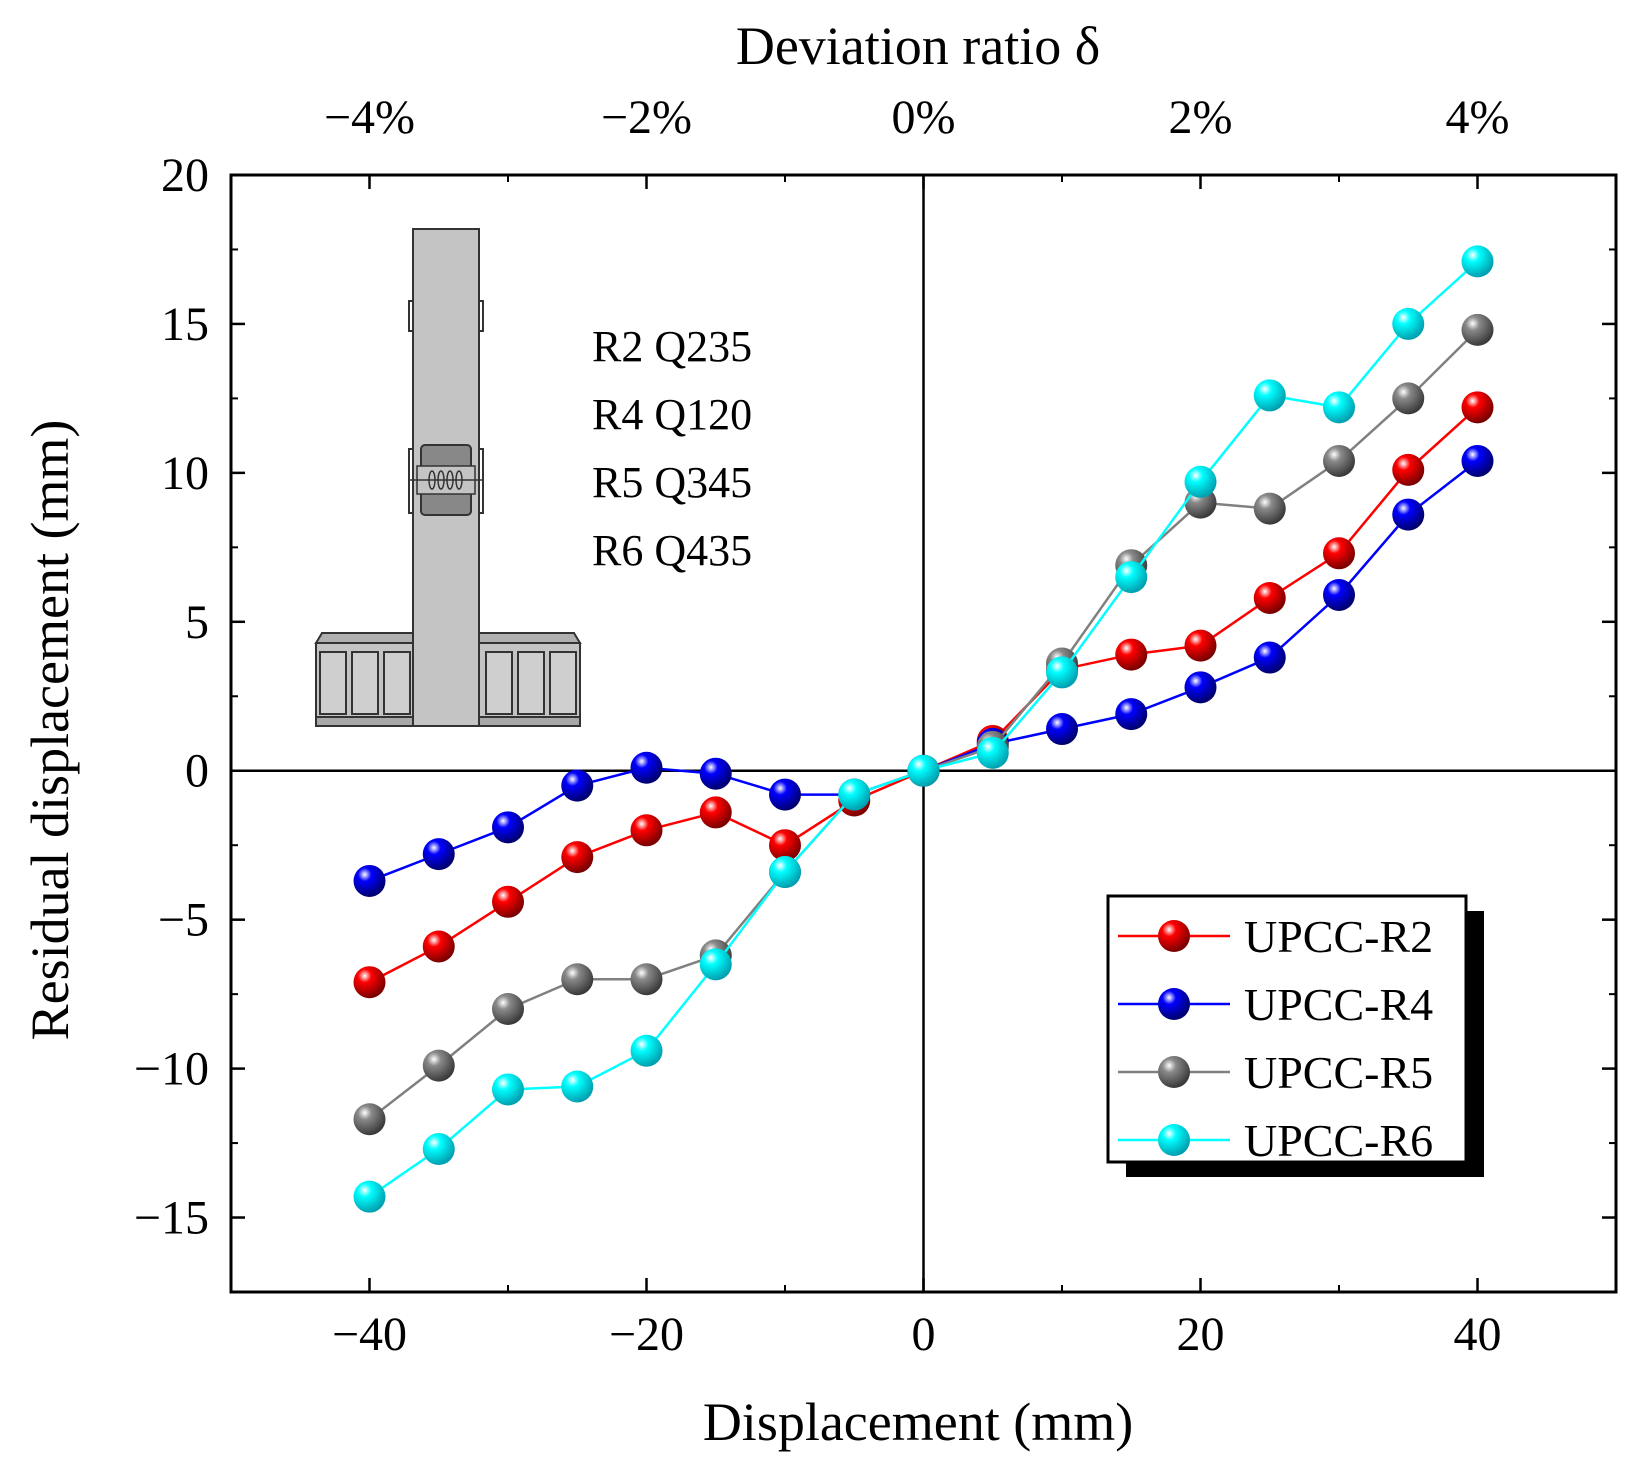 The image size is (1641, 1458). I want to click on x-tick-label: 0, so click(924, 1334).